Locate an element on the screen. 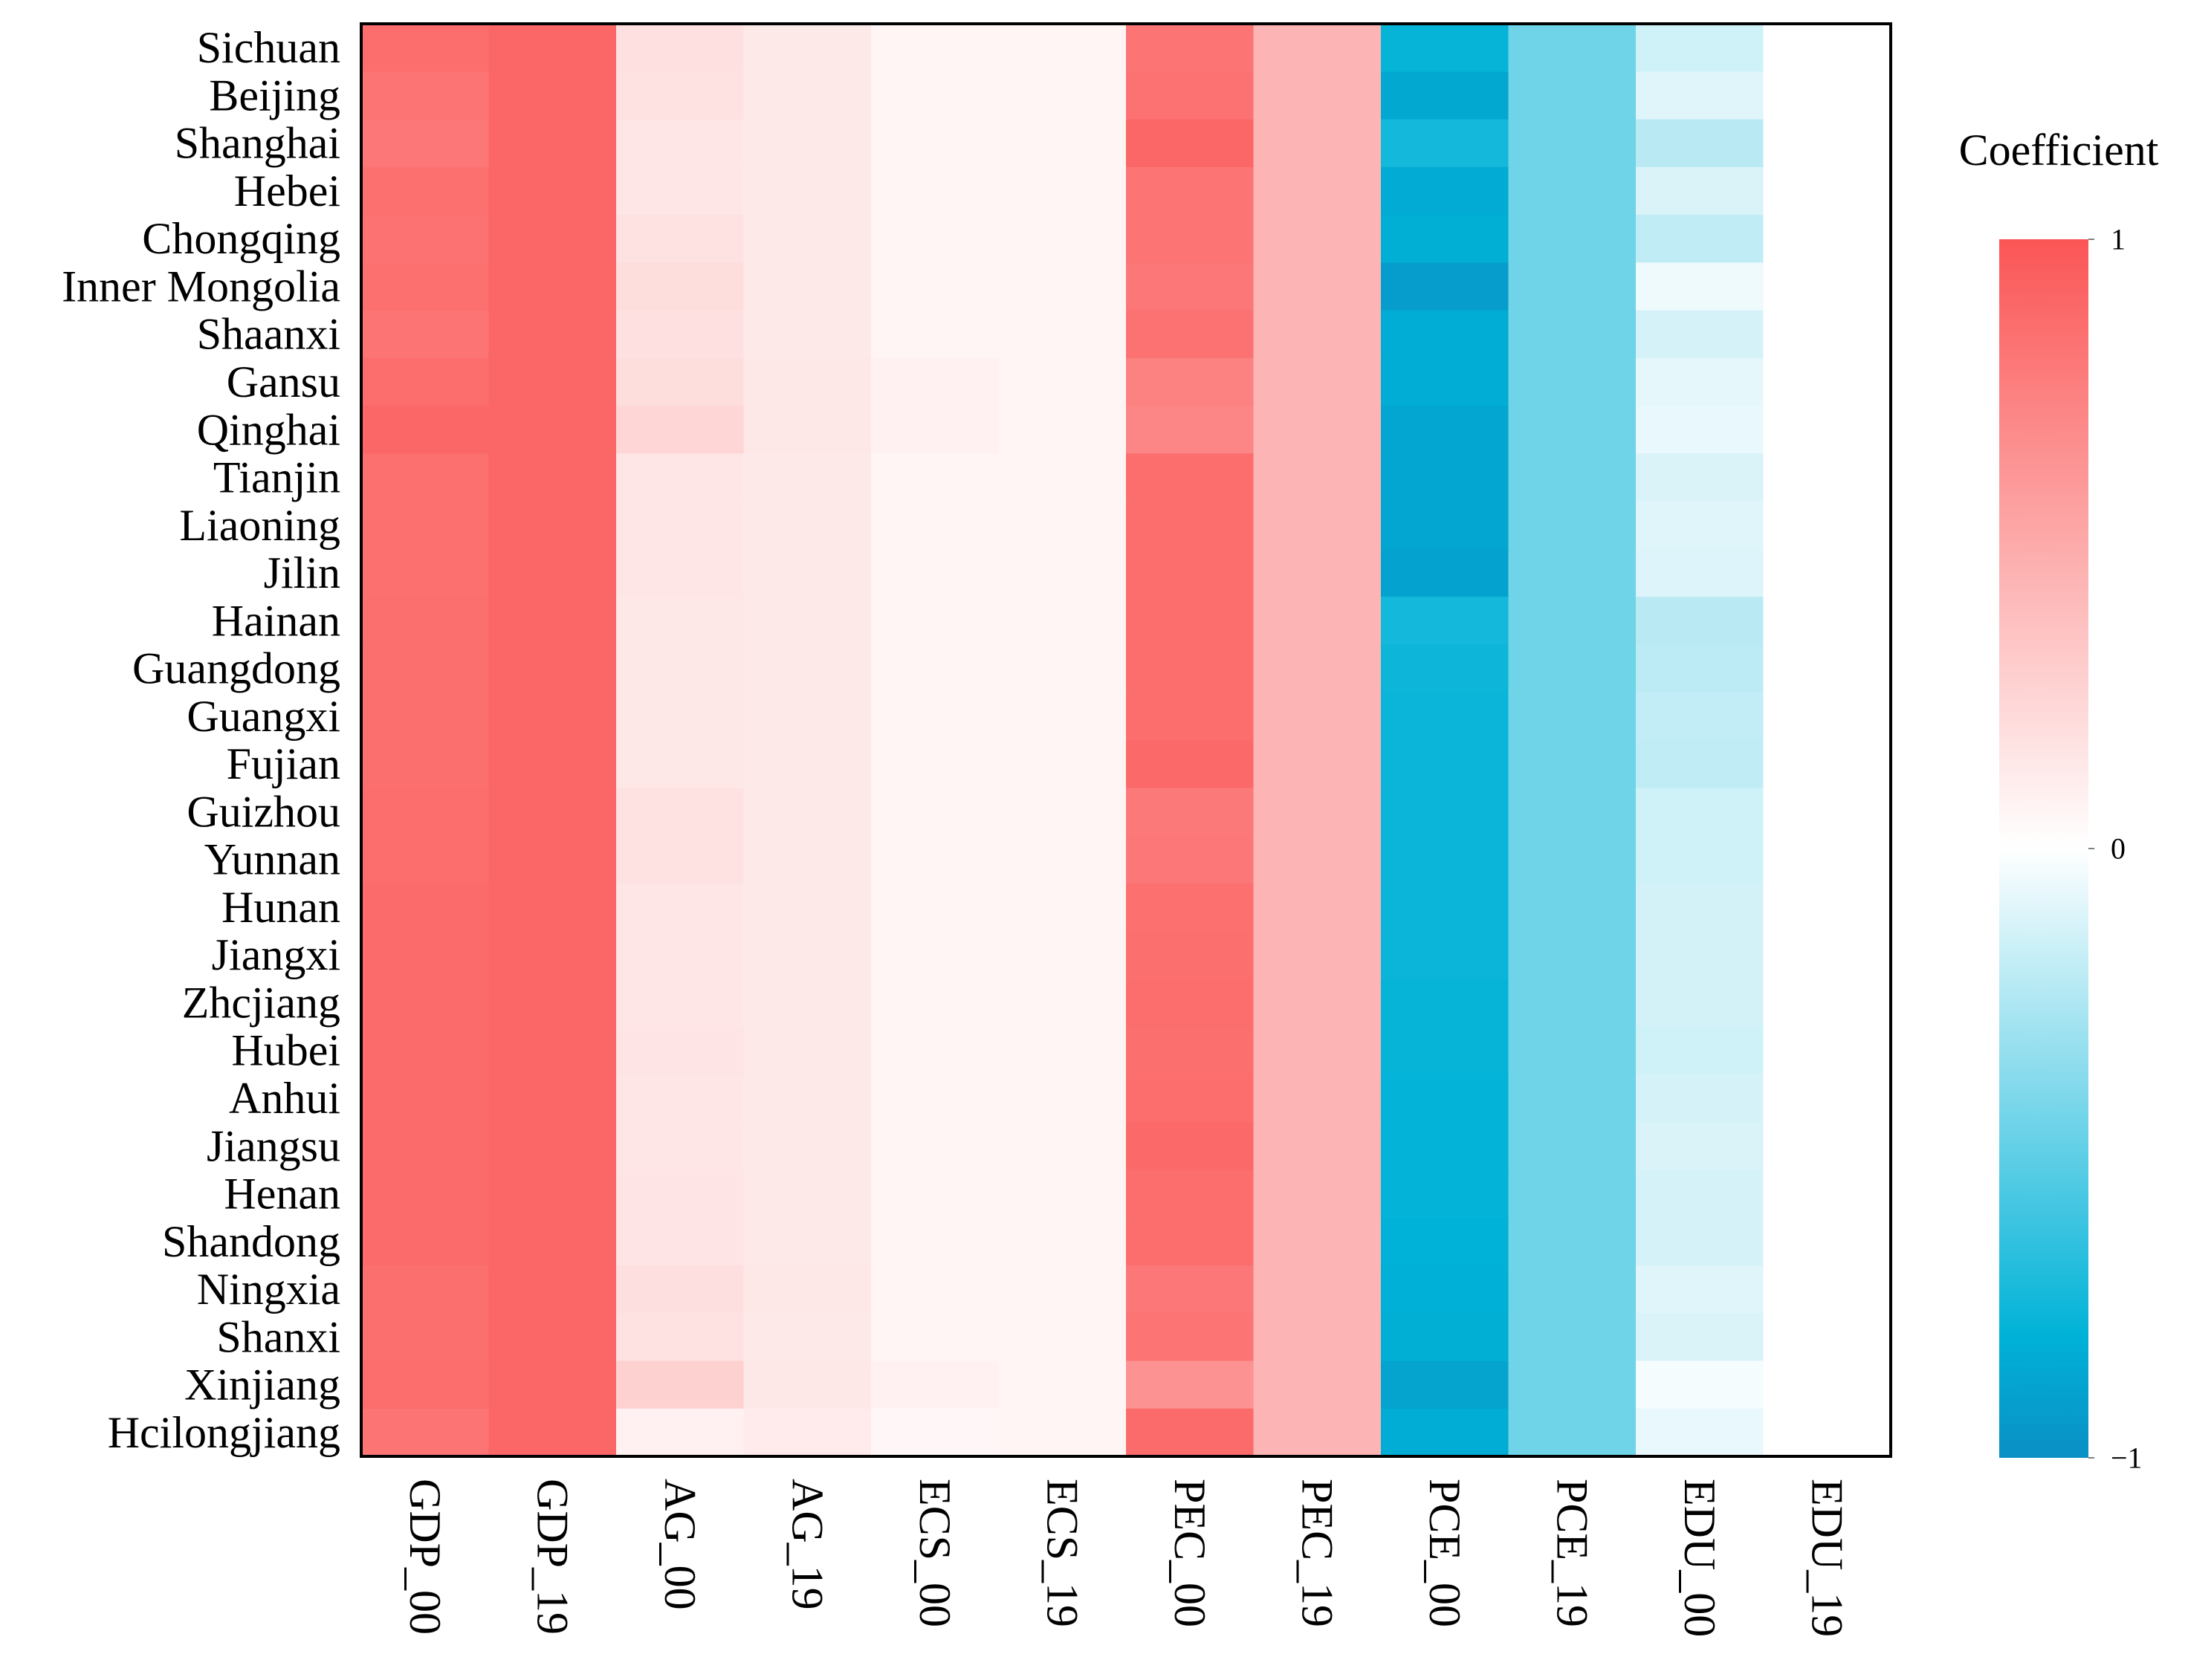  legend-tick-label: 0 is located at coordinates (2118, 849).